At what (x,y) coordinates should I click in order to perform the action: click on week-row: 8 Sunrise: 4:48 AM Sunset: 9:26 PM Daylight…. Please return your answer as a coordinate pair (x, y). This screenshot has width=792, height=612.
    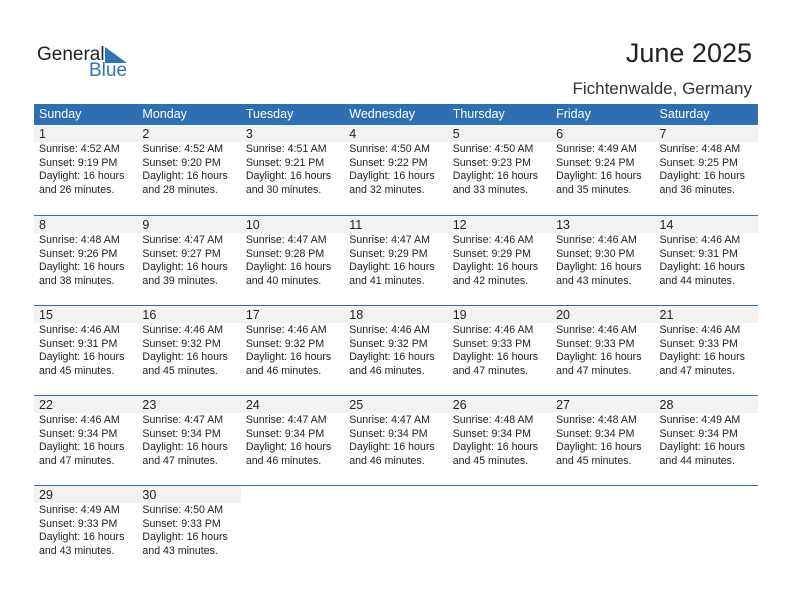
    Looking at the image, I should click on (396, 260).